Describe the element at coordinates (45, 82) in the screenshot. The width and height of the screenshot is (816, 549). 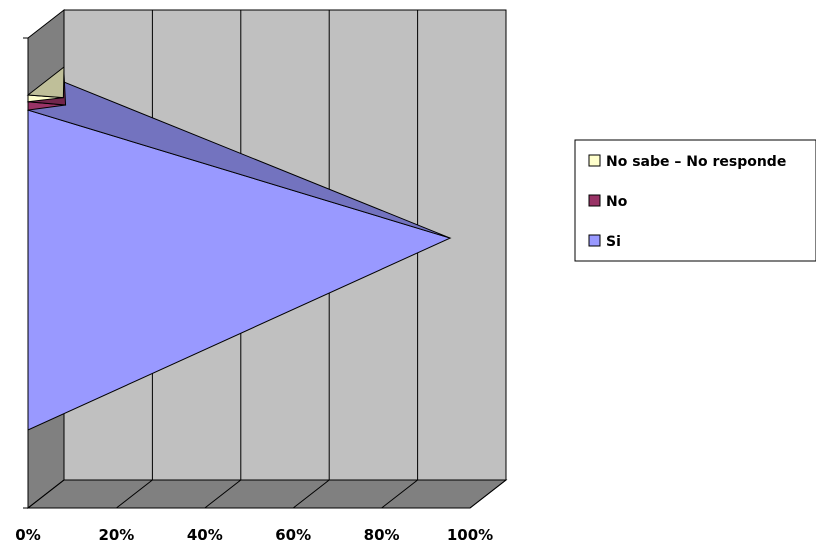
I see `pyramid-side-no-sabe-no-responde` at that location.